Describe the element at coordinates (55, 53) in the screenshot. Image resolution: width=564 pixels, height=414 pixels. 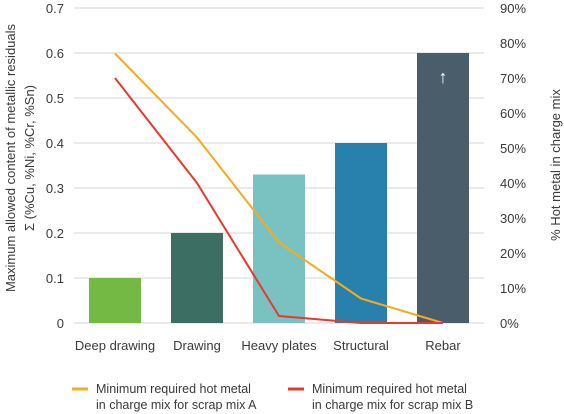
I see `left-tick-label: 0.6` at that location.